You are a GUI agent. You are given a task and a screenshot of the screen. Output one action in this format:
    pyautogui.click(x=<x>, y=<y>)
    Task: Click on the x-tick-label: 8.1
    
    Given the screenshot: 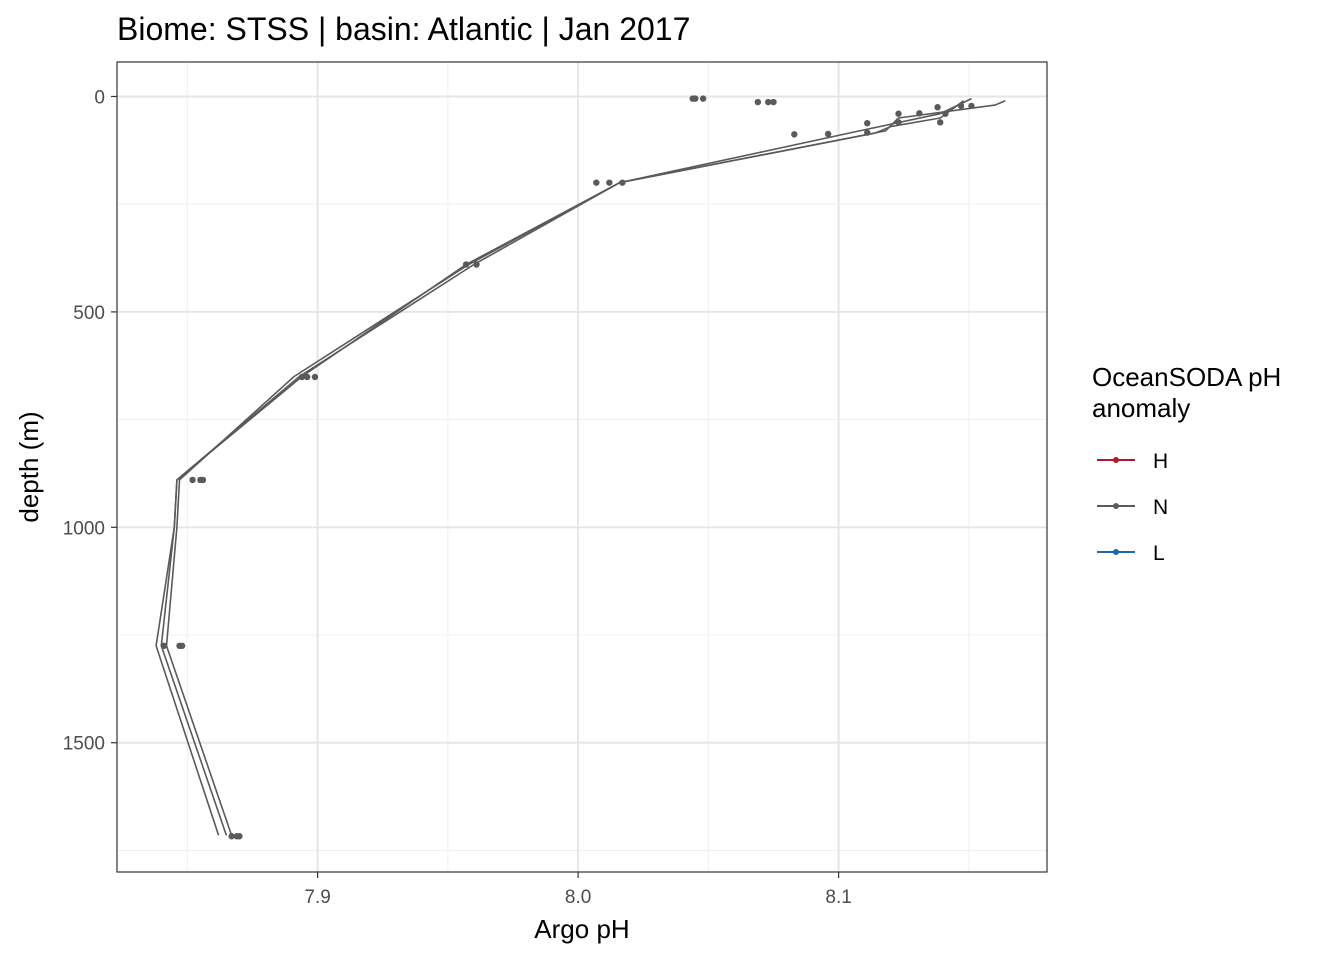 What is the action you would take?
    pyautogui.click(x=838, y=897)
    